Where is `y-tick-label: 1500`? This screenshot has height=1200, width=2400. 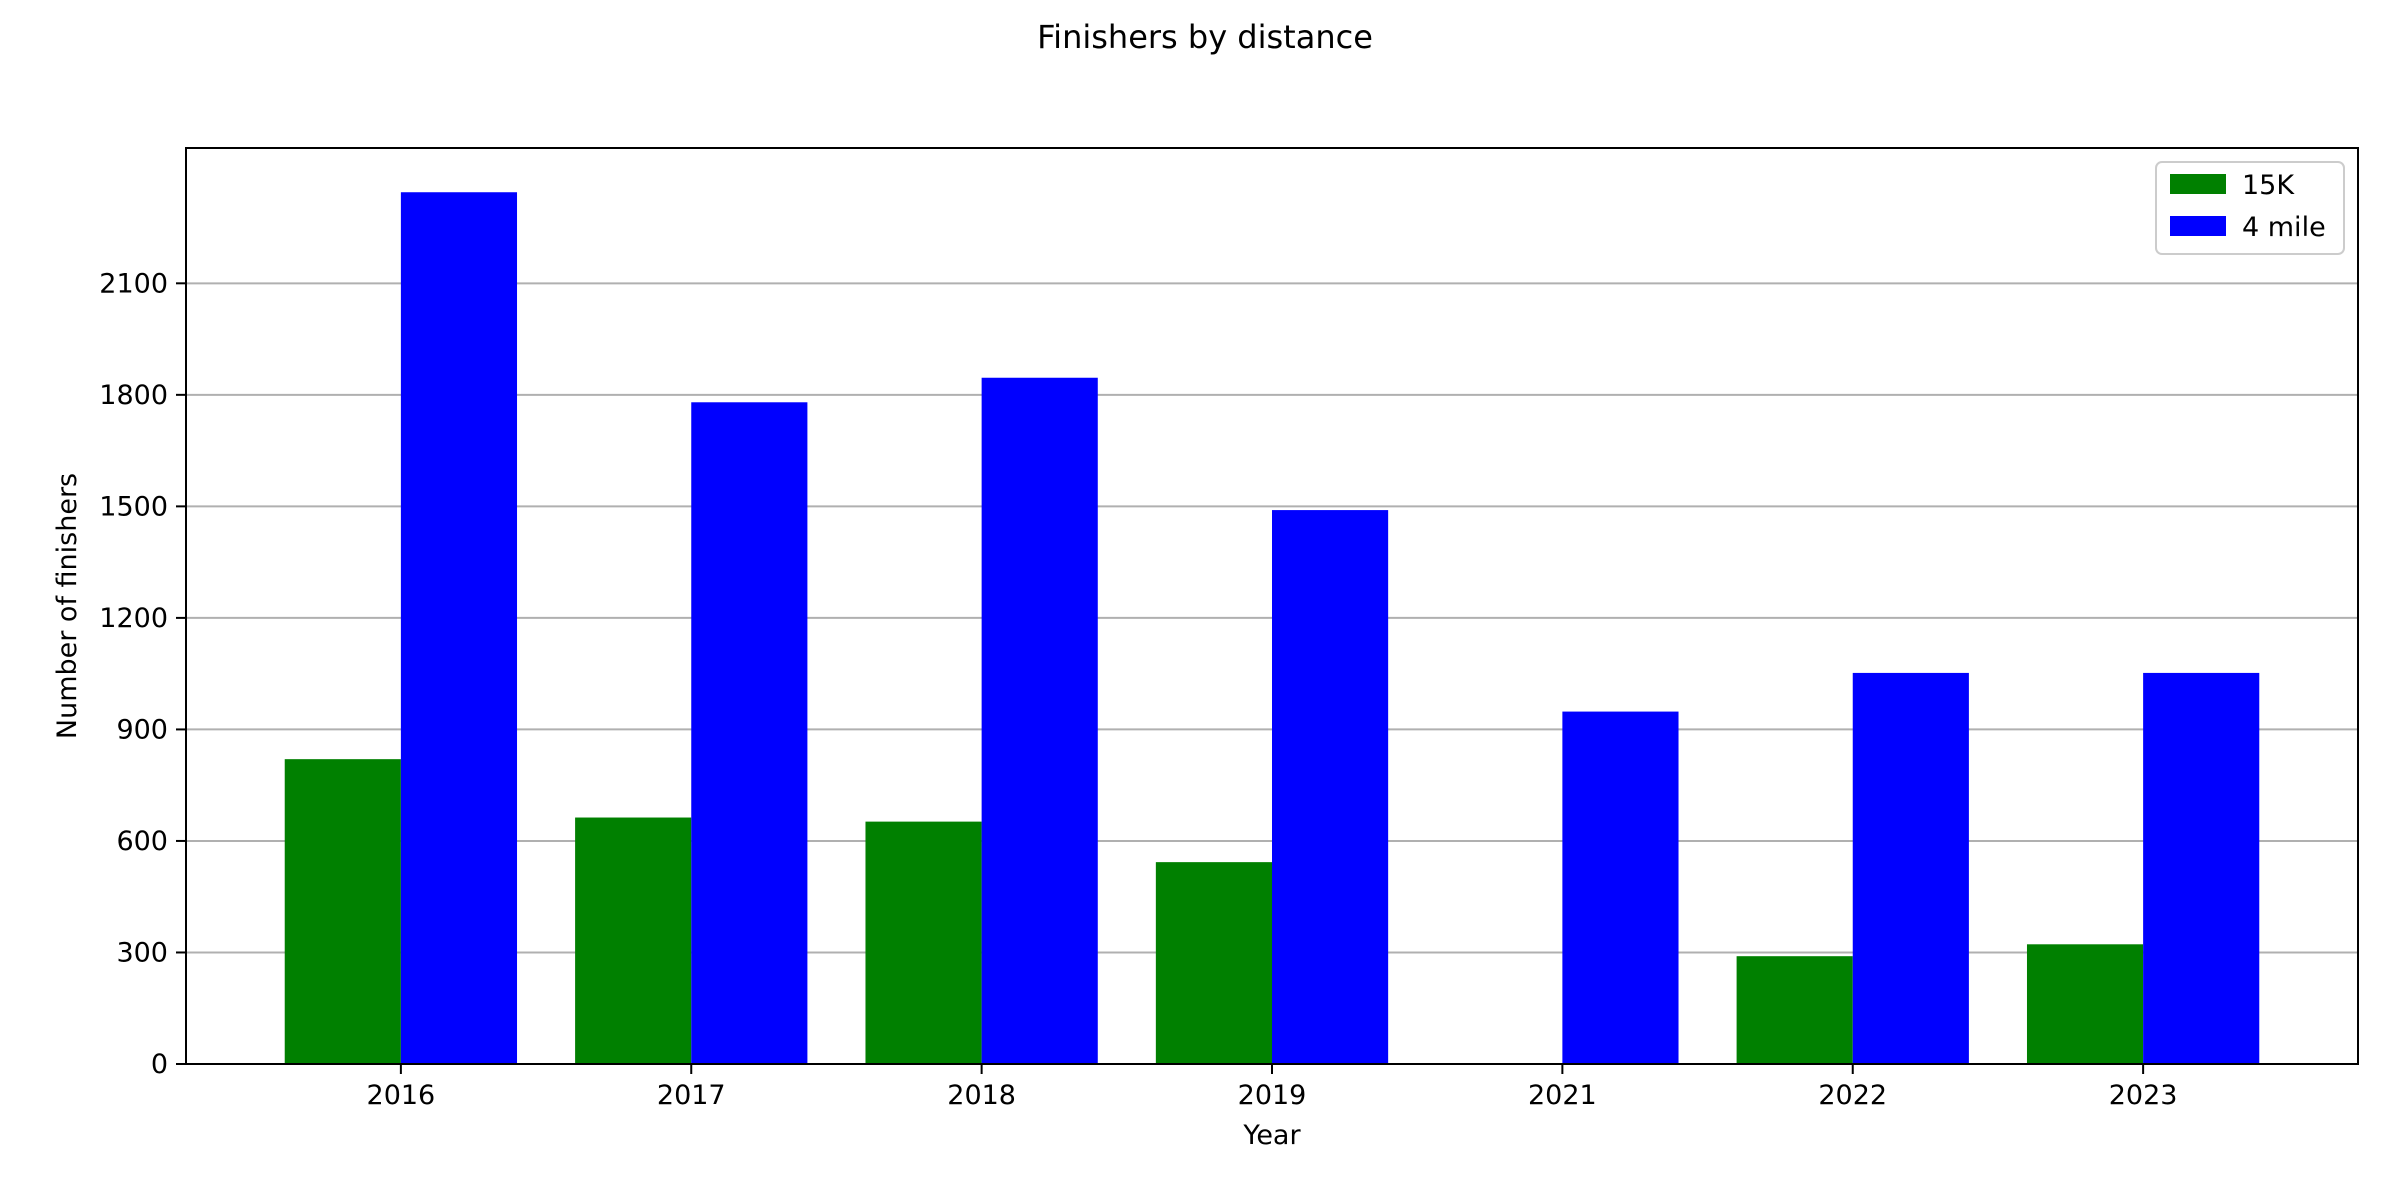 y-tick-label: 1500 is located at coordinates (133, 506).